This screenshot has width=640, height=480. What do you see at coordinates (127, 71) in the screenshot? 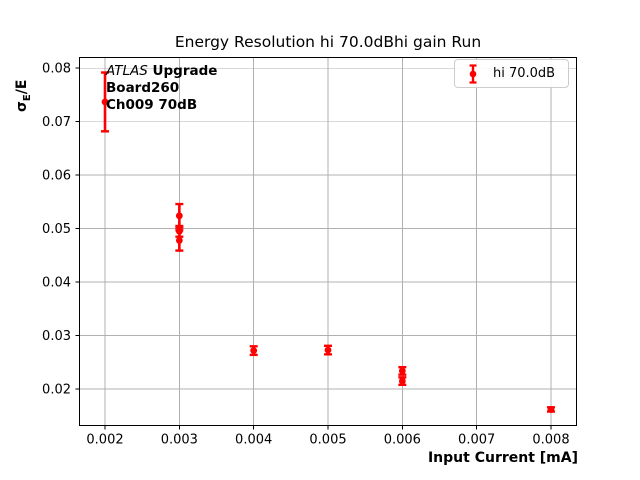
I see `annotation-experiment: ATLAS` at bounding box center [127, 71].